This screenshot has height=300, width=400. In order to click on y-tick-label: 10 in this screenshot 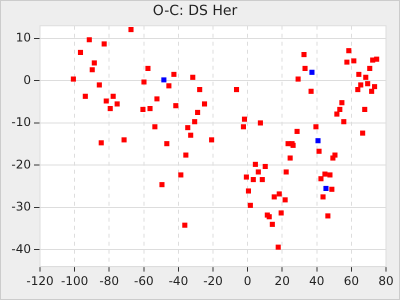, I will do `click(23, 37)`.